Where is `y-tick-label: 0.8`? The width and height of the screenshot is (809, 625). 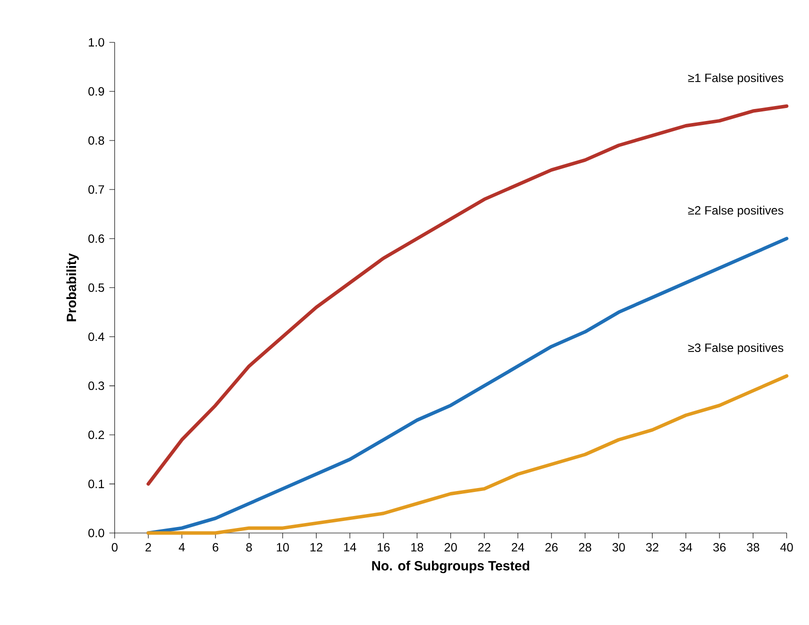
y-tick-label: 0.8 is located at coordinates (96, 140).